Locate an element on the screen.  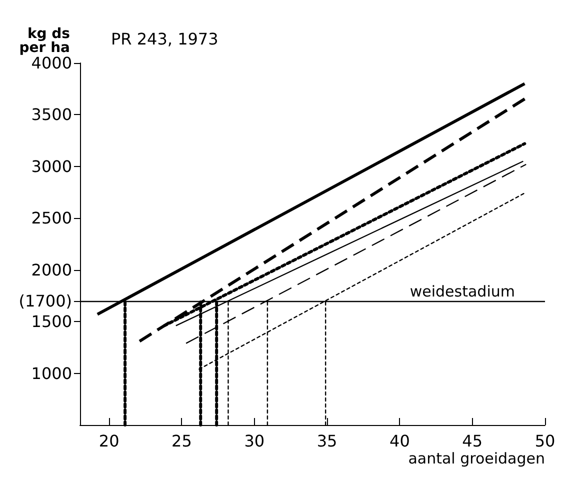
y-tick-label: 4000 is located at coordinates (51, 63).